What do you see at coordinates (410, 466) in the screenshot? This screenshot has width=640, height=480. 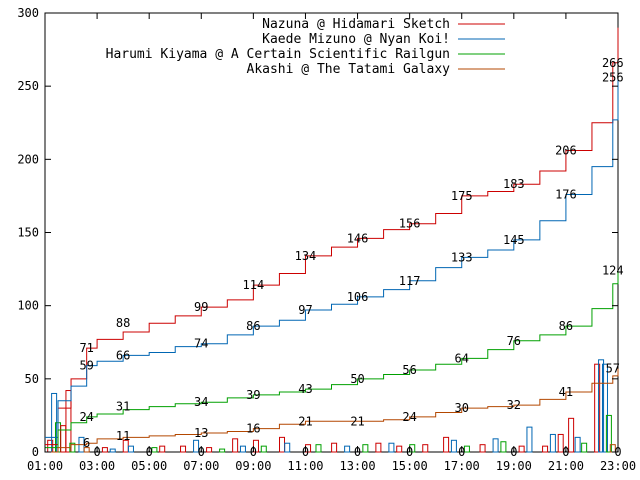 I see `x-tick-label-7: 15:00` at bounding box center [410, 466].